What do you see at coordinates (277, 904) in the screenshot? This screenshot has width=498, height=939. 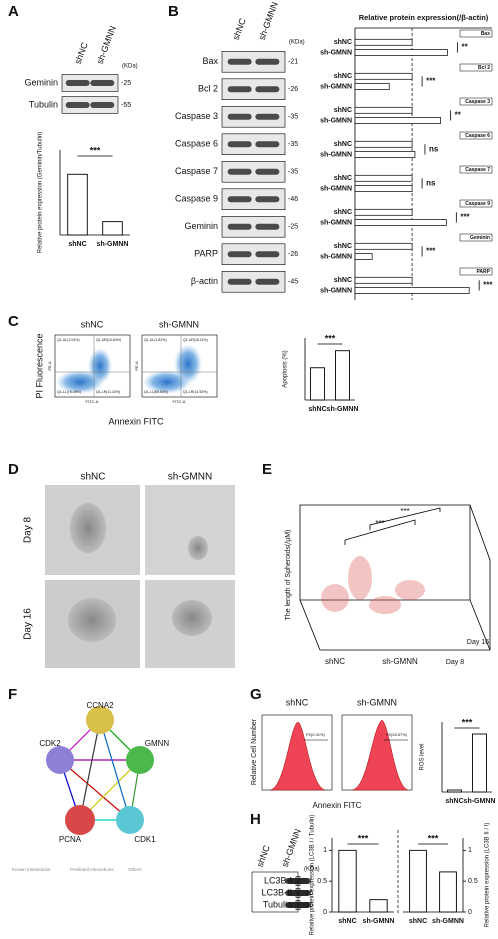 I see `row-label: Tubulin` at bounding box center [277, 904].